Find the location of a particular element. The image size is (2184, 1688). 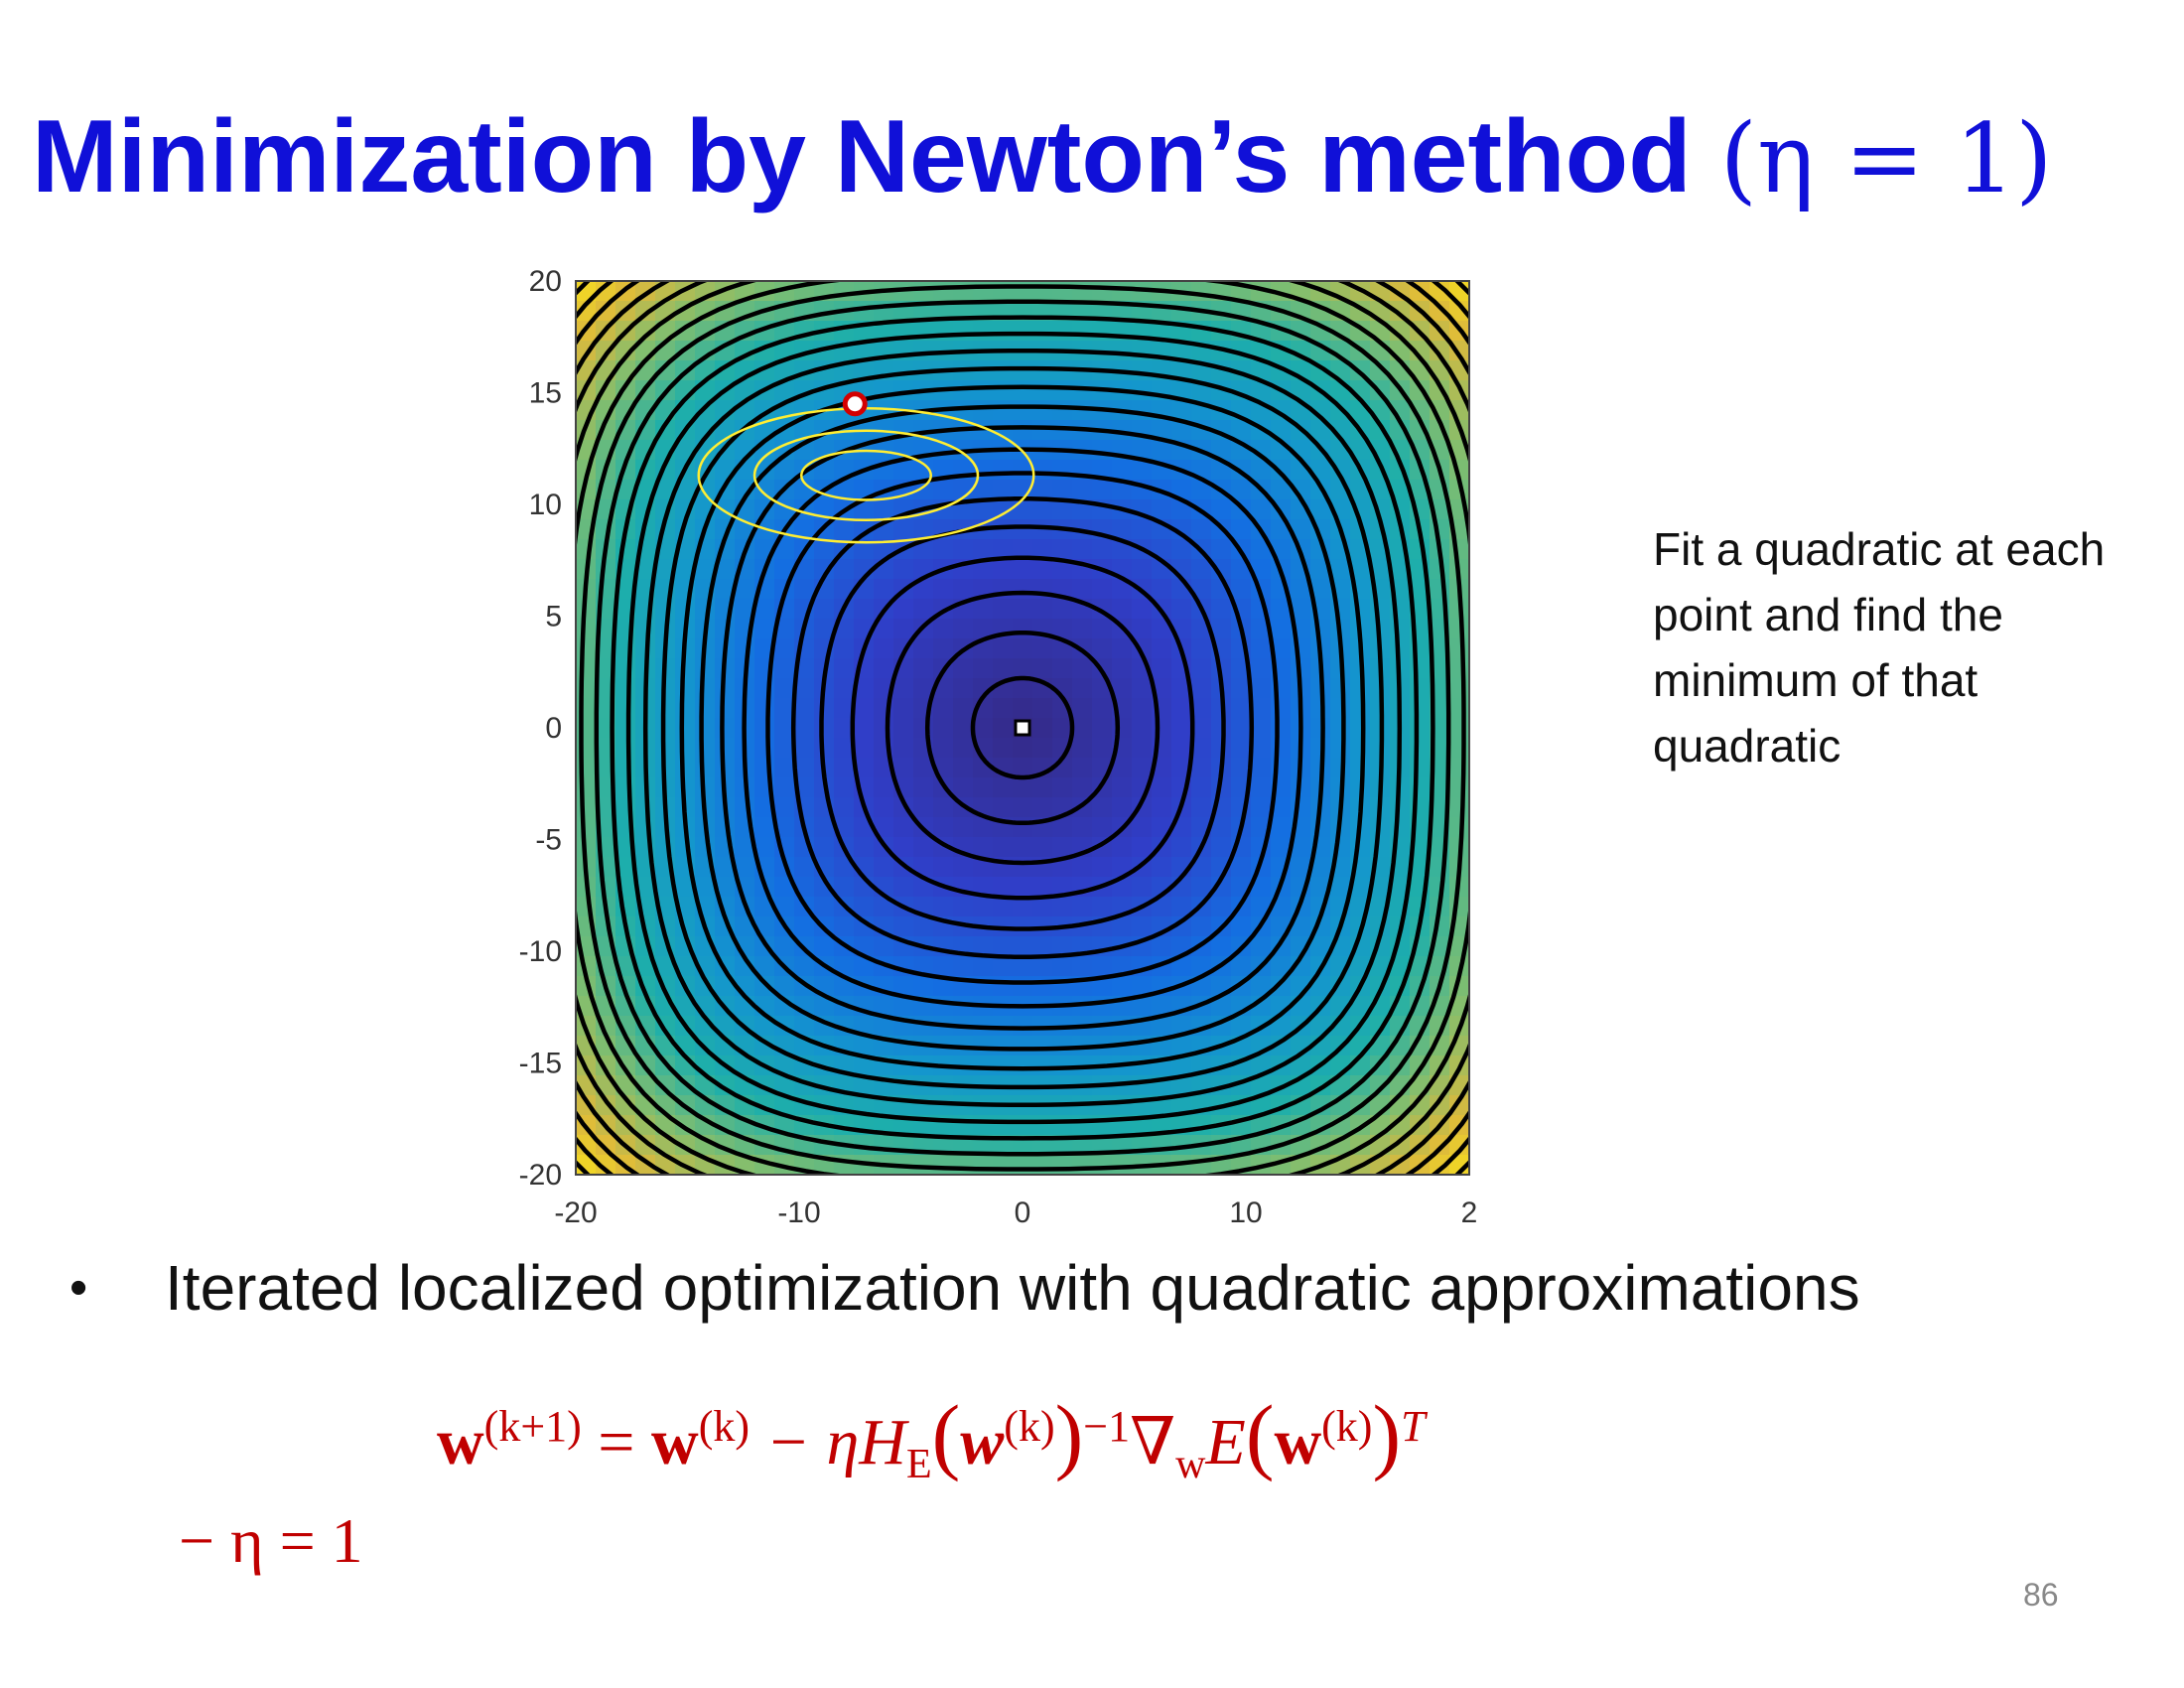

eq-close-paren-2: ) is located at coordinates (1387, 1434).